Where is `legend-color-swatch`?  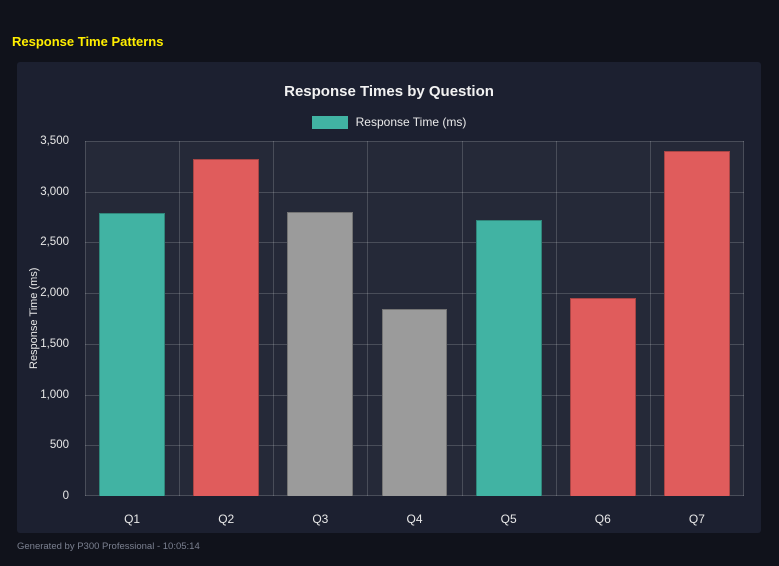 legend-color-swatch is located at coordinates (329, 122).